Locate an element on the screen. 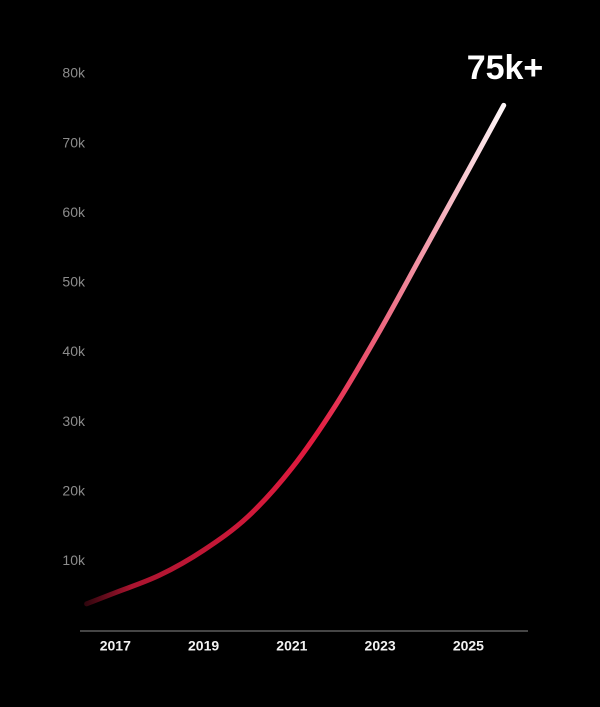 The image size is (600, 707). annotation: 75k+ is located at coordinates (505, 68).